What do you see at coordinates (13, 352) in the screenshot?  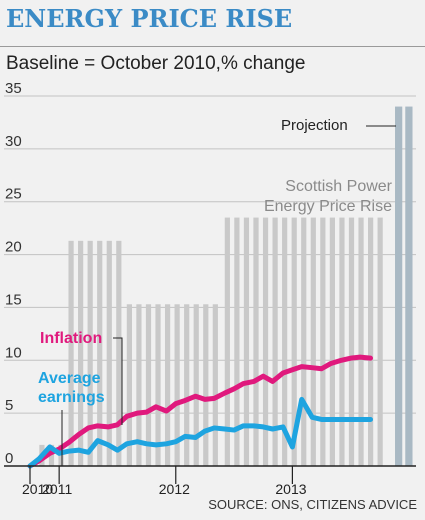 I see `y-tick-label: 10` at bounding box center [13, 352].